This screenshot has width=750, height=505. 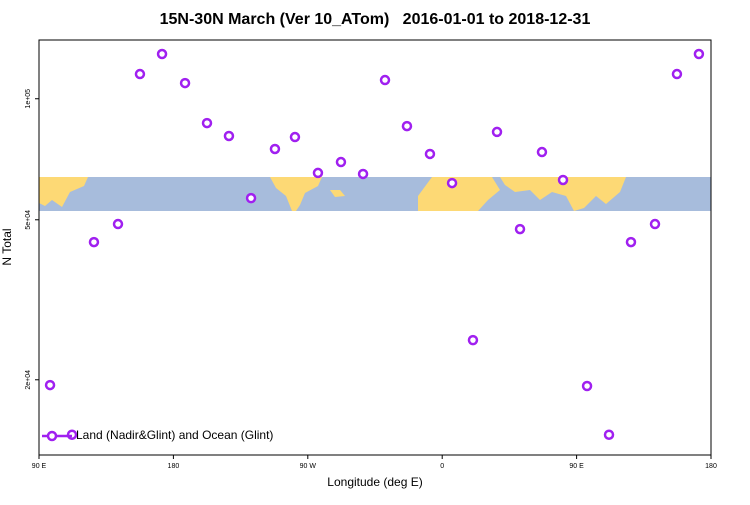 I want to click on legend-entry: Land (Nadir&Glint) and Ocean (Glint), so click(x=157, y=435).